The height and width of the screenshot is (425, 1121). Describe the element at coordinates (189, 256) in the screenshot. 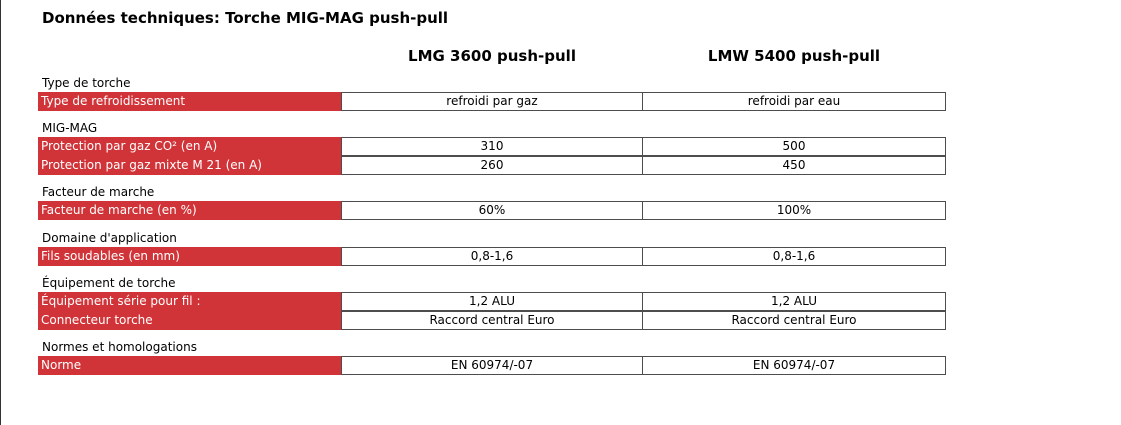

I see `spec-label: Fils soudables (en mm)` at that location.